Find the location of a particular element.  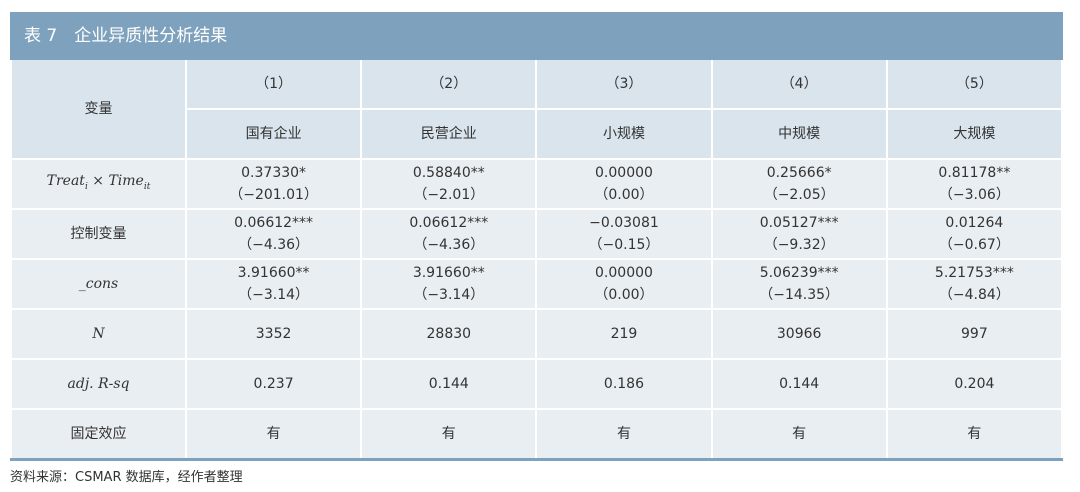

table-row: adj. R-sq 0.237 0.144 0.186 0.144 0.204 is located at coordinates (537, 384).